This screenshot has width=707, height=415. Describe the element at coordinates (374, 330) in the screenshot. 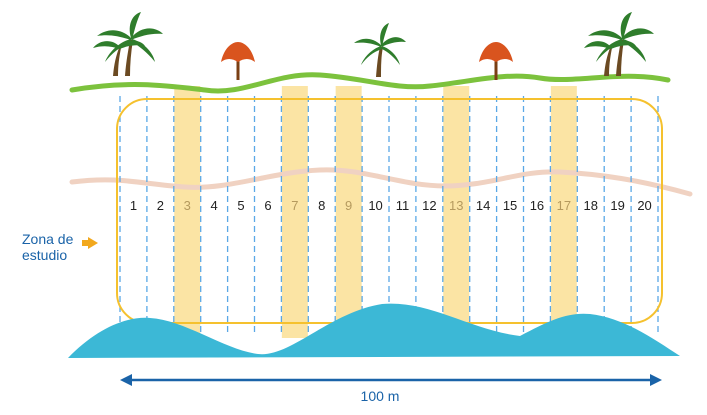

I see `water-waves` at that location.